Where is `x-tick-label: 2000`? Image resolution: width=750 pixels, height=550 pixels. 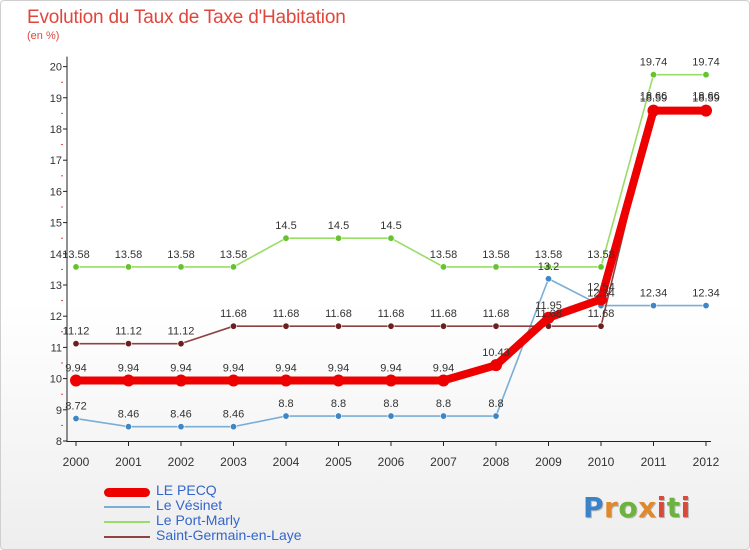 x-tick-label: 2000 is located at coordinates (76, 462).